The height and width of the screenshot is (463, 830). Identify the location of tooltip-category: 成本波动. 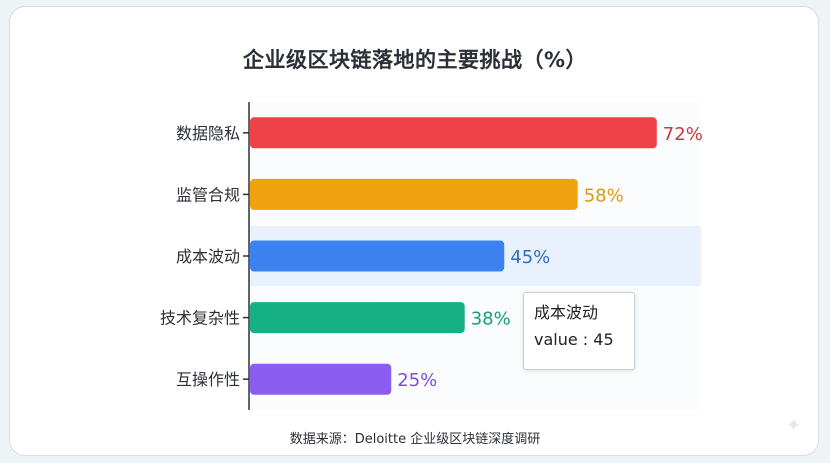
(566, 312).